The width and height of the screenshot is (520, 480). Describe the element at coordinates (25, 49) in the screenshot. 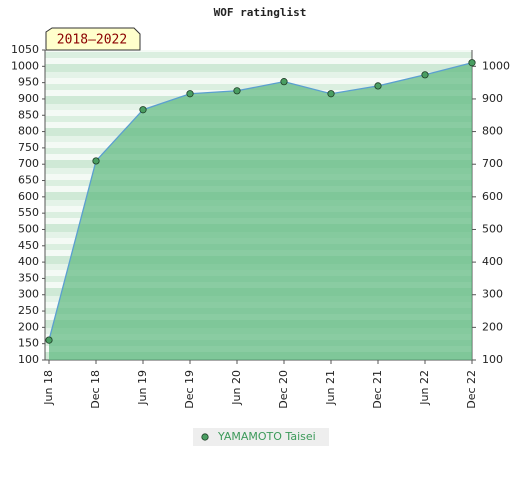

I see `y-tick-label: 1050` at that location.